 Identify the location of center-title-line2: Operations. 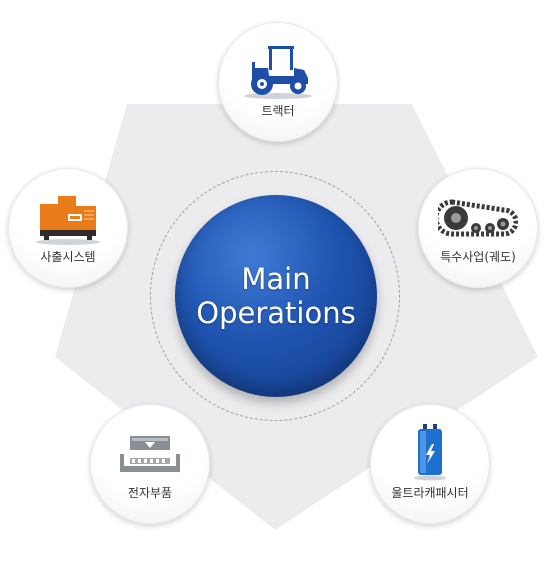
(276, 313).